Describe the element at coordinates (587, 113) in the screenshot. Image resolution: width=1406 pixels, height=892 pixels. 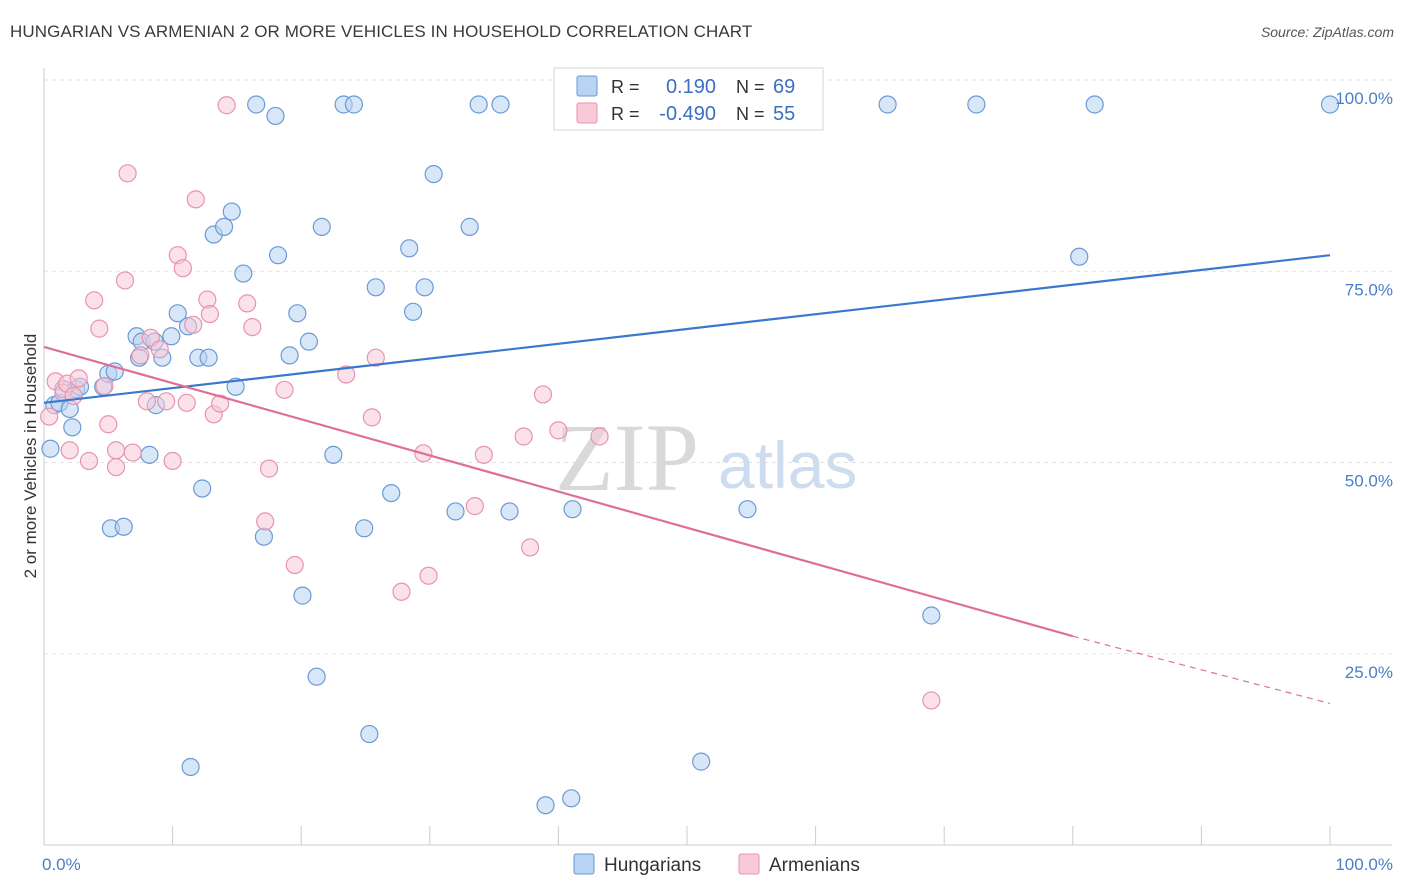
I see `legend-swatch-armenians` at that location.